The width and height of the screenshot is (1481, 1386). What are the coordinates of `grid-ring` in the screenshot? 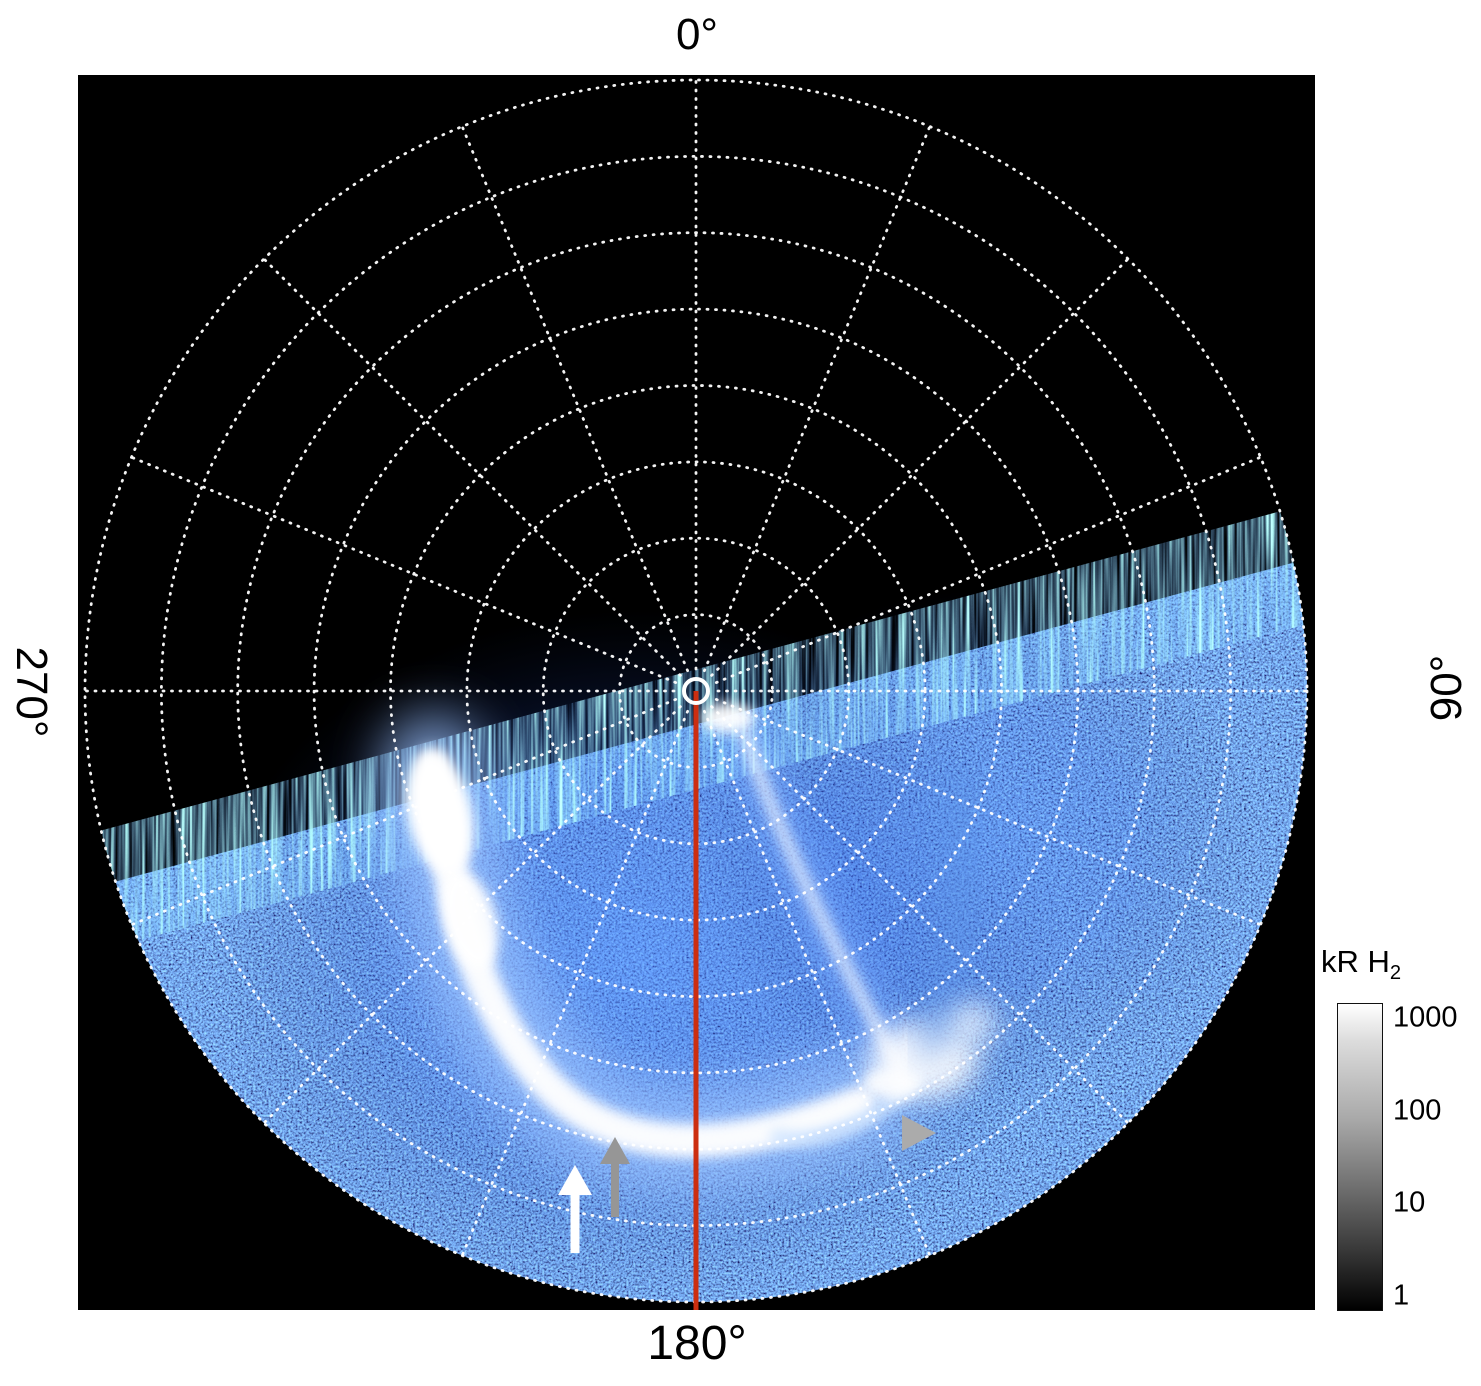 It's located at (696, 691).